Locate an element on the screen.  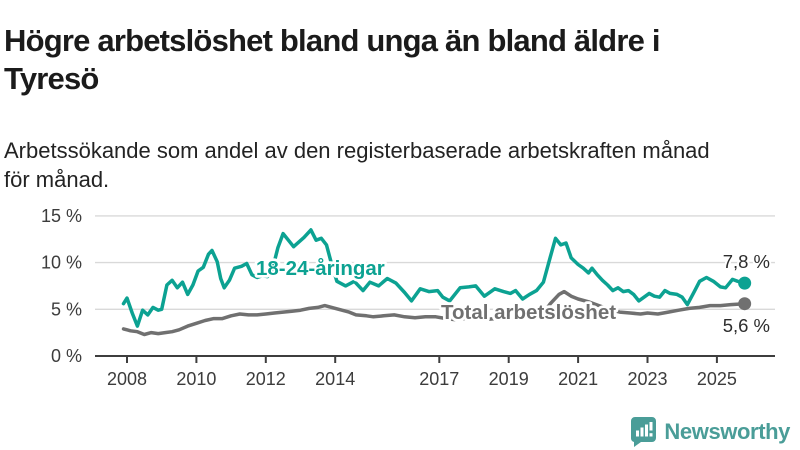
newsworthy-logo: Newsworthy is located at coordinates (710, 431).